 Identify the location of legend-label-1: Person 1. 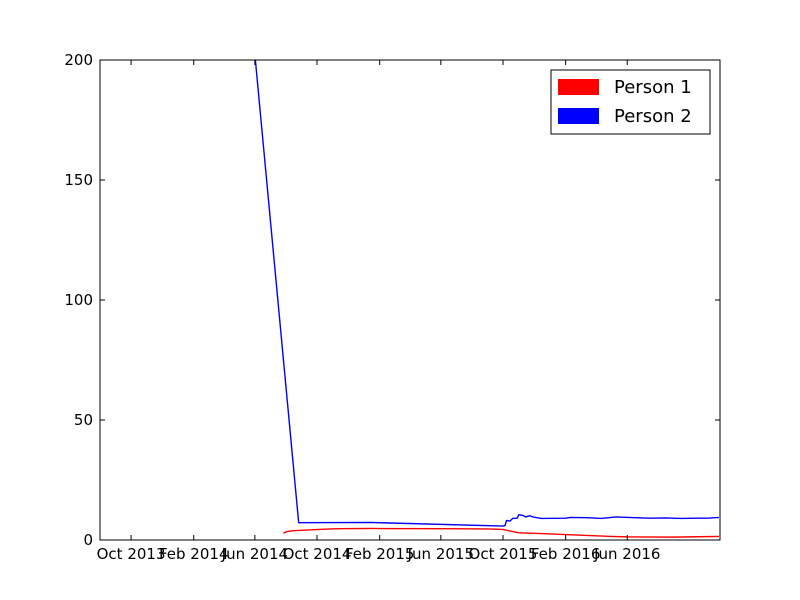
(653, 87).